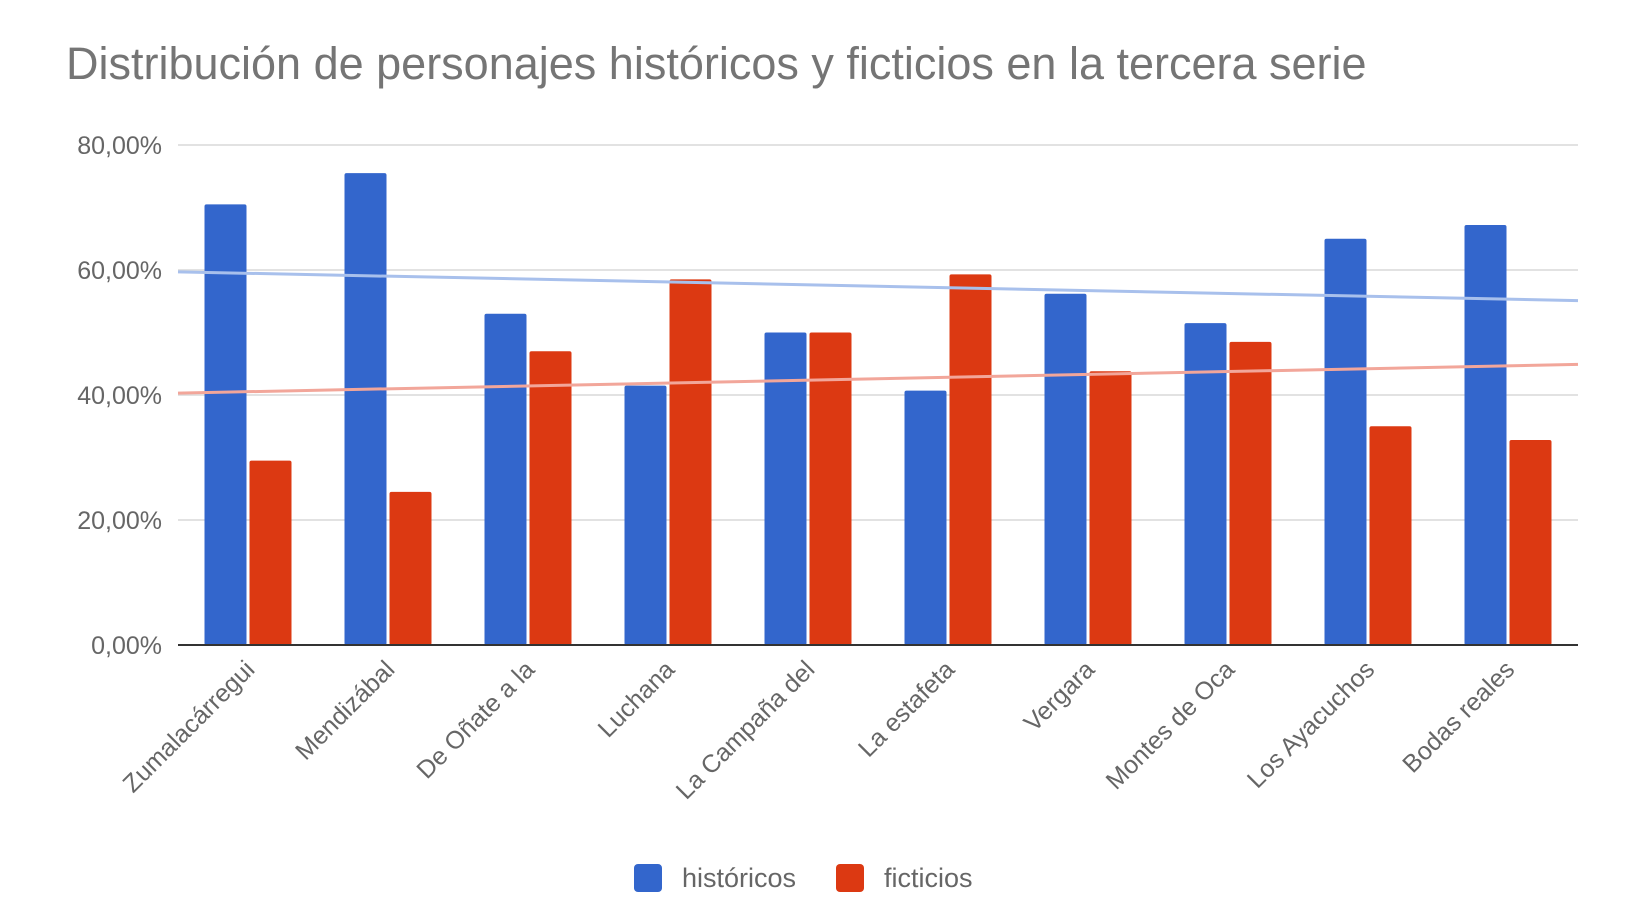 Image resolution: width=1648 pixels, height=924 pixels. Describe the element at coordinates (119, 271) in the screenshot. I see `y-tick-label: 60,00%` at that location.